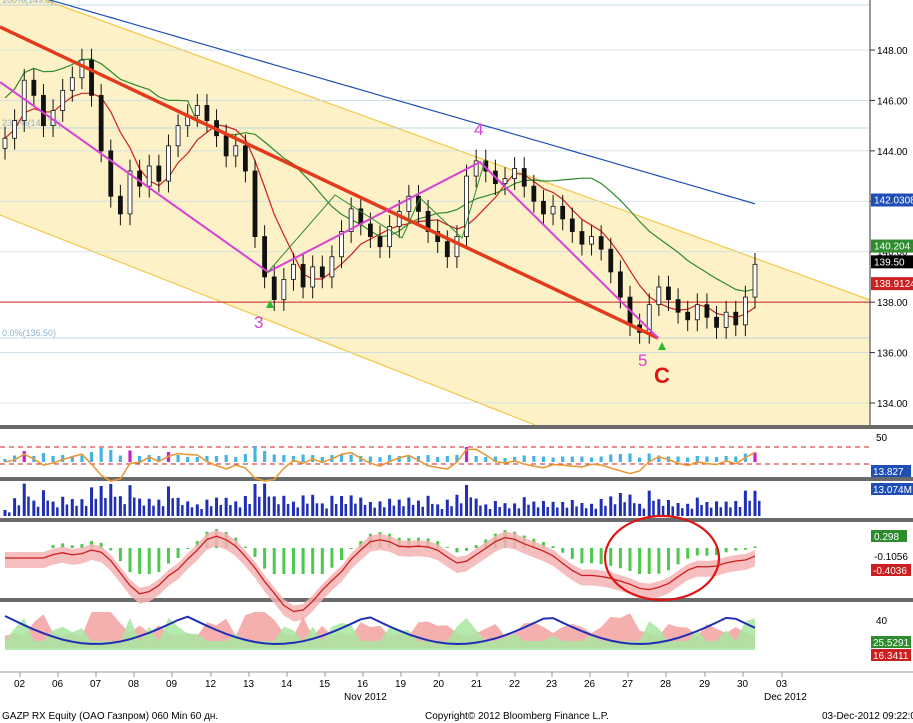 This screenshot has height=723, width=913. Describe the element at coordinates (211, 684) in the screenshot. I see `x-tick-label: 12` at that location.